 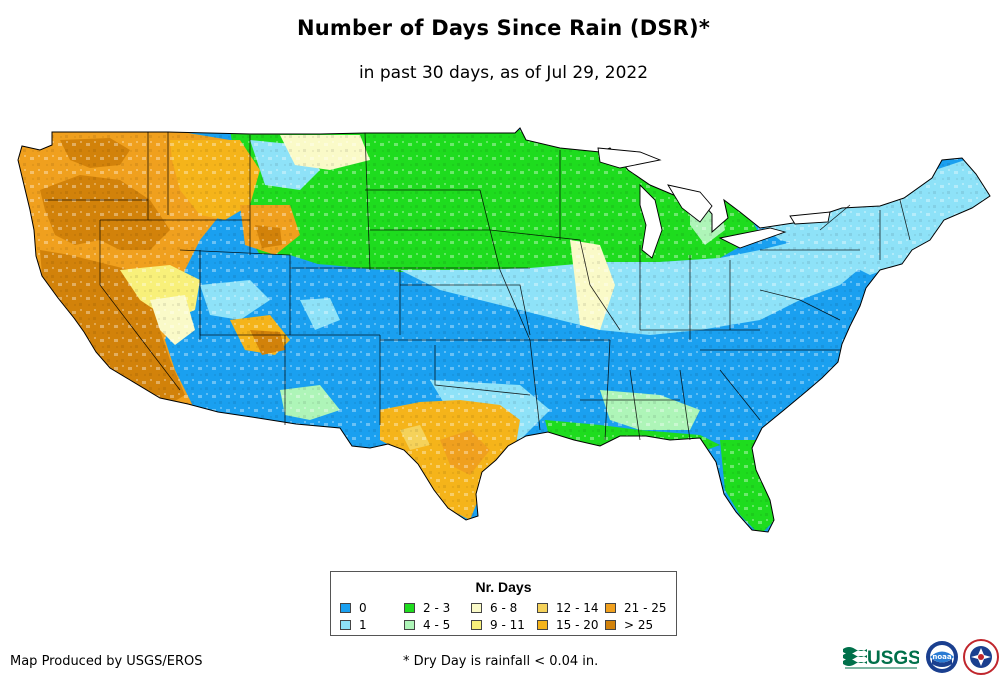 What do you see at coordinates (507, 625) in the screenshot?
I see `legend-label: 9 - 11` at bounding box center [507, 625].